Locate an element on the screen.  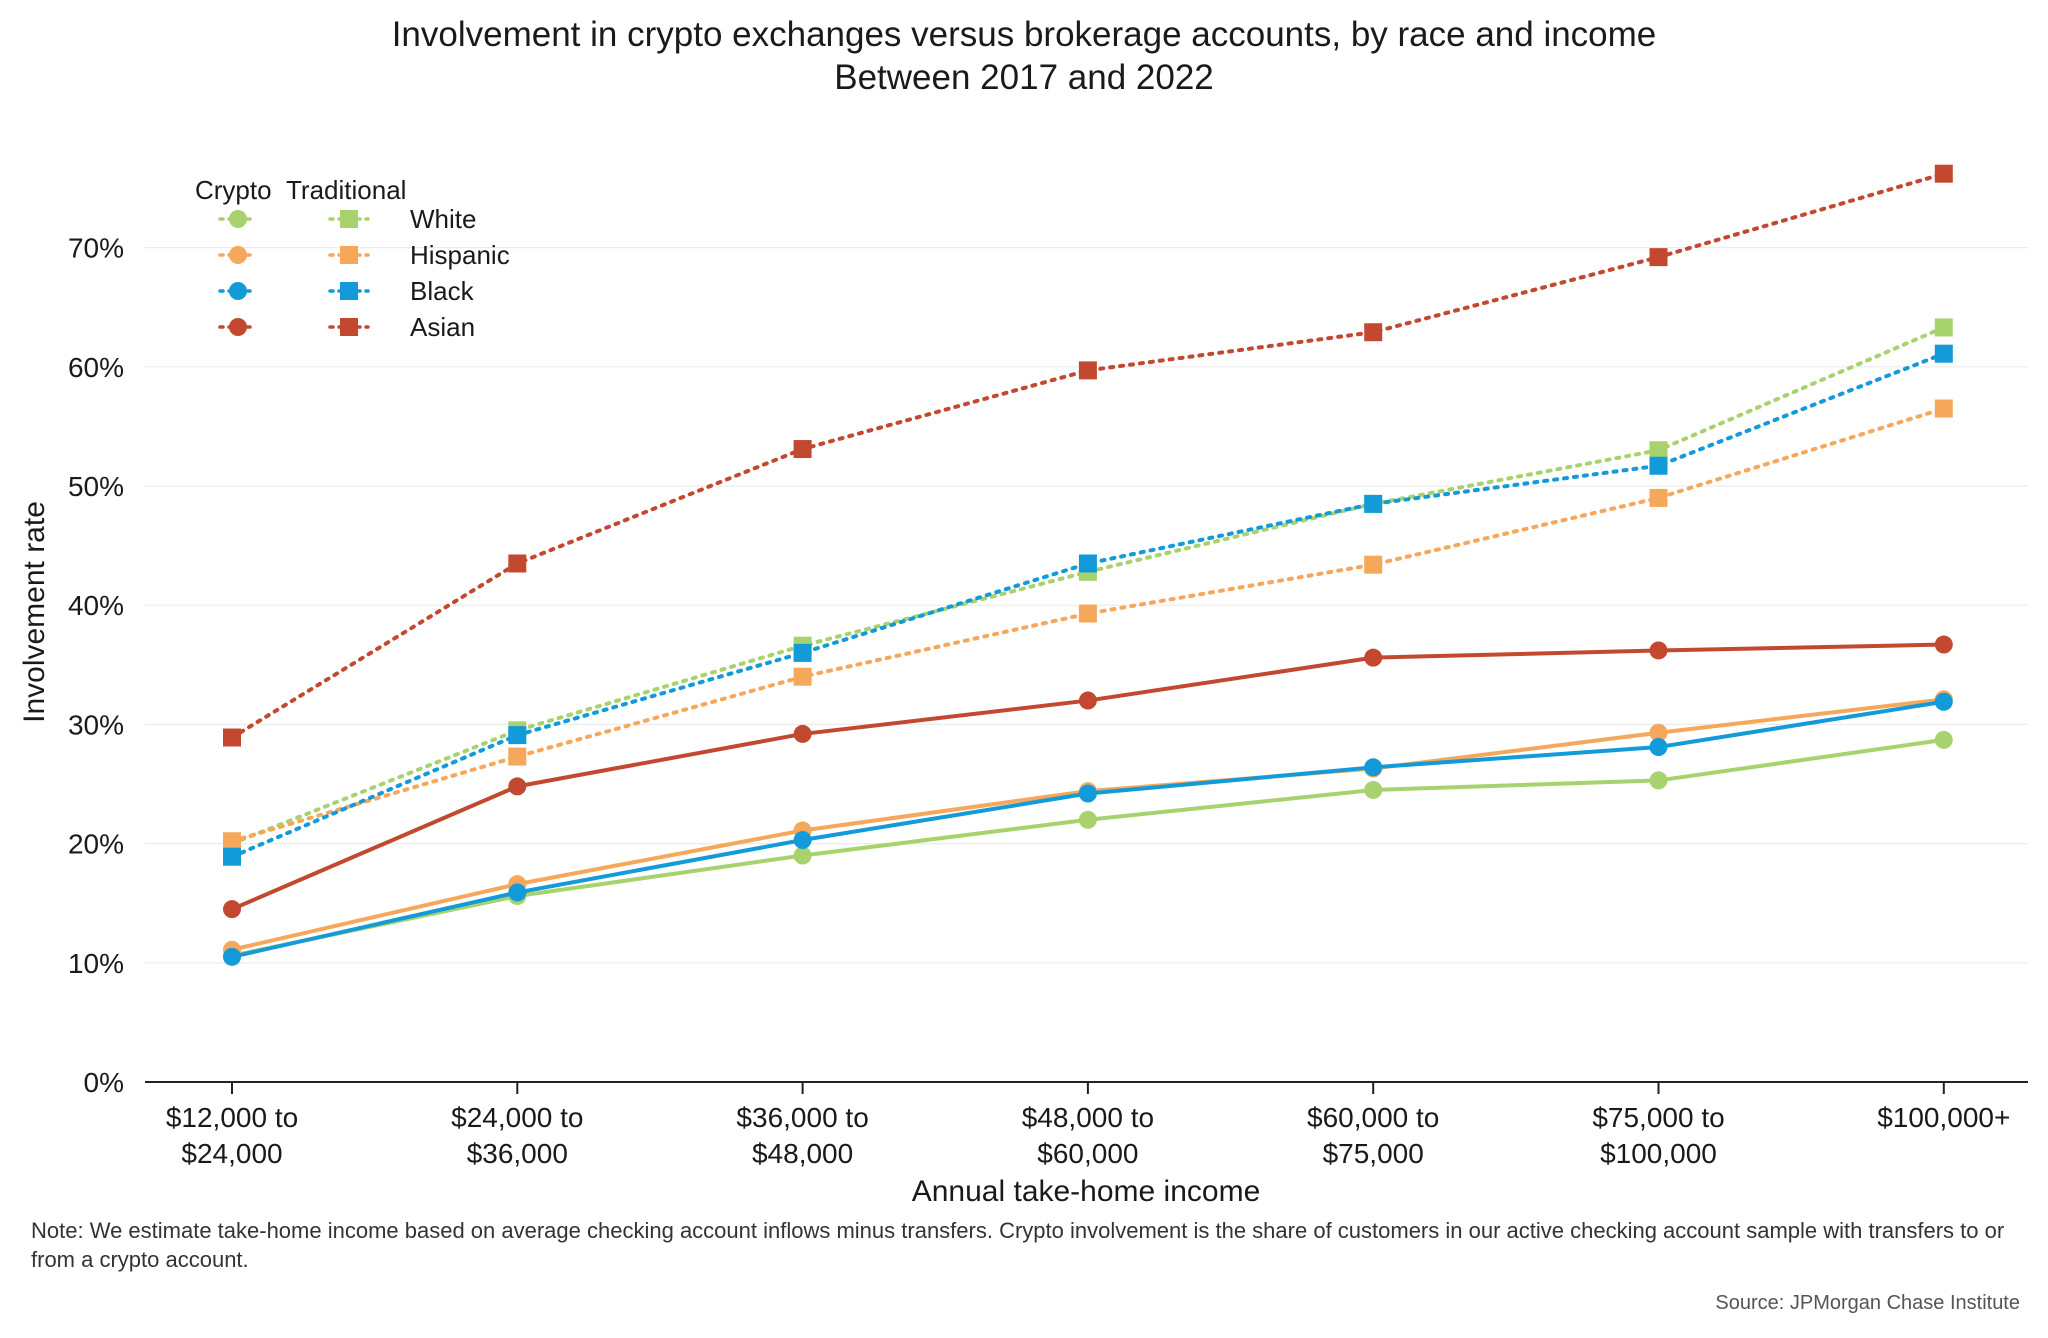
legend-header-traditional: Traditional is located at coordinates (346, 190).